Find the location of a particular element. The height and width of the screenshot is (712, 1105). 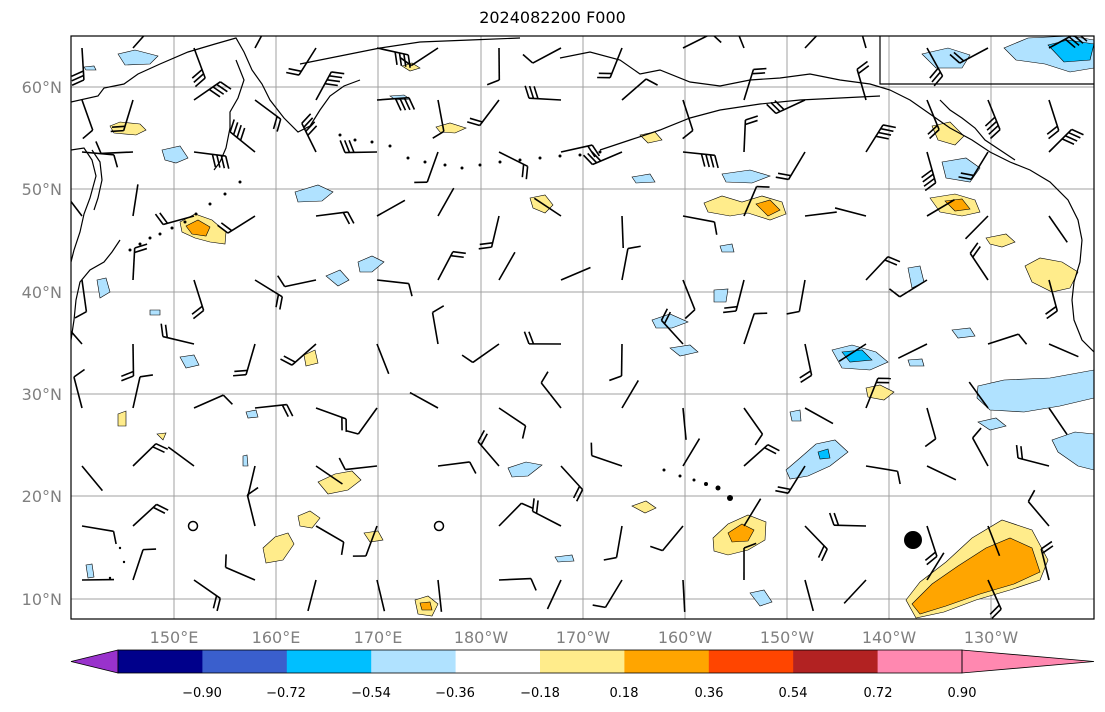

lat-axis: 10°N 20°N 30°N 40°N 50°N 60°N is located at coordinates (42, 343).